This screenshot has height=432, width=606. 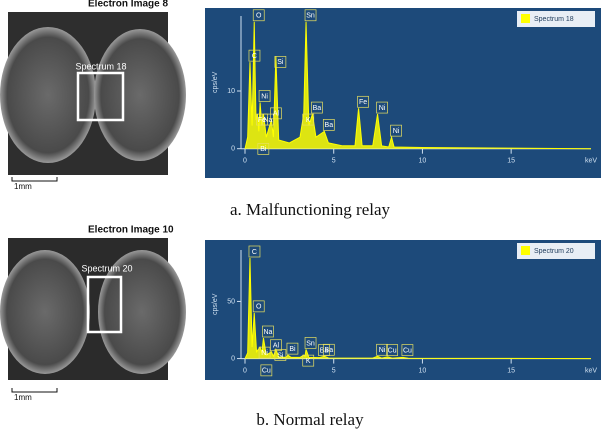 I want to click on image-title: Electron Image 8, so click(x=128, y=5).